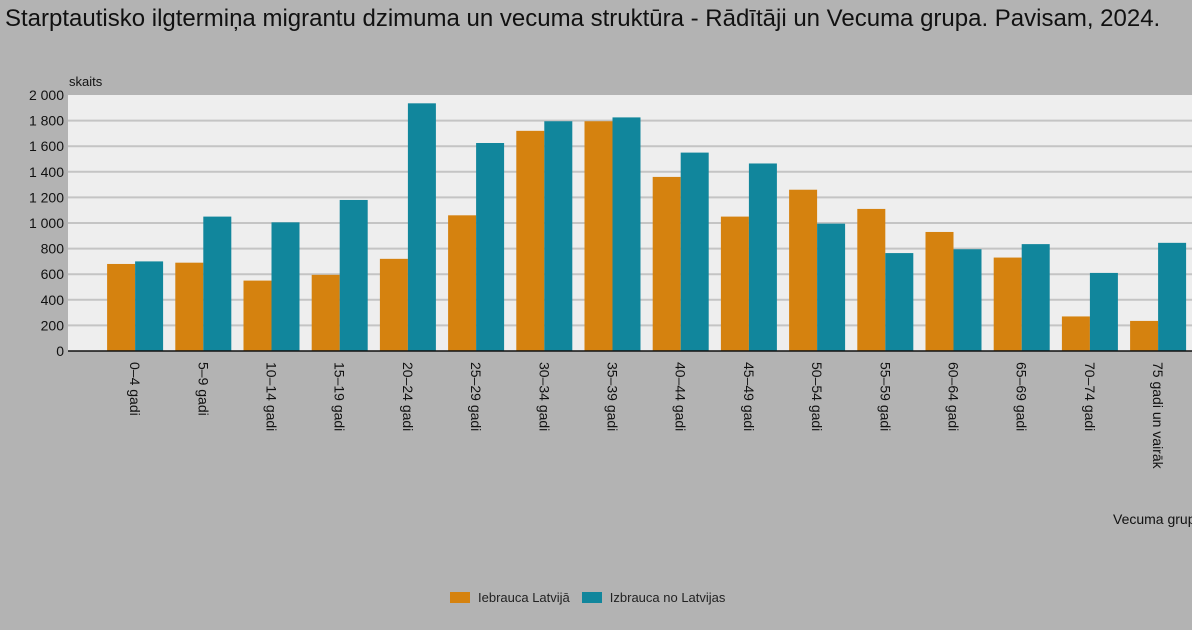 The image size is (1200, 630). What do you see at coordinates (53, 249) in the screenshot?
I see `y-tick-label: 800` at bounding box center [53, 249].